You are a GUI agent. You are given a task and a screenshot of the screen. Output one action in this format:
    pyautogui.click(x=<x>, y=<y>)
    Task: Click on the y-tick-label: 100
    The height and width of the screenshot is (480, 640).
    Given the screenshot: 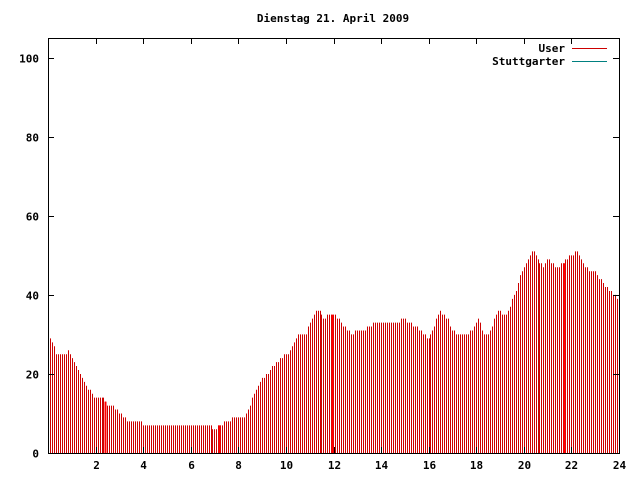 What is the action you would take?
    pyautogui.click(x=29, y=59)
    